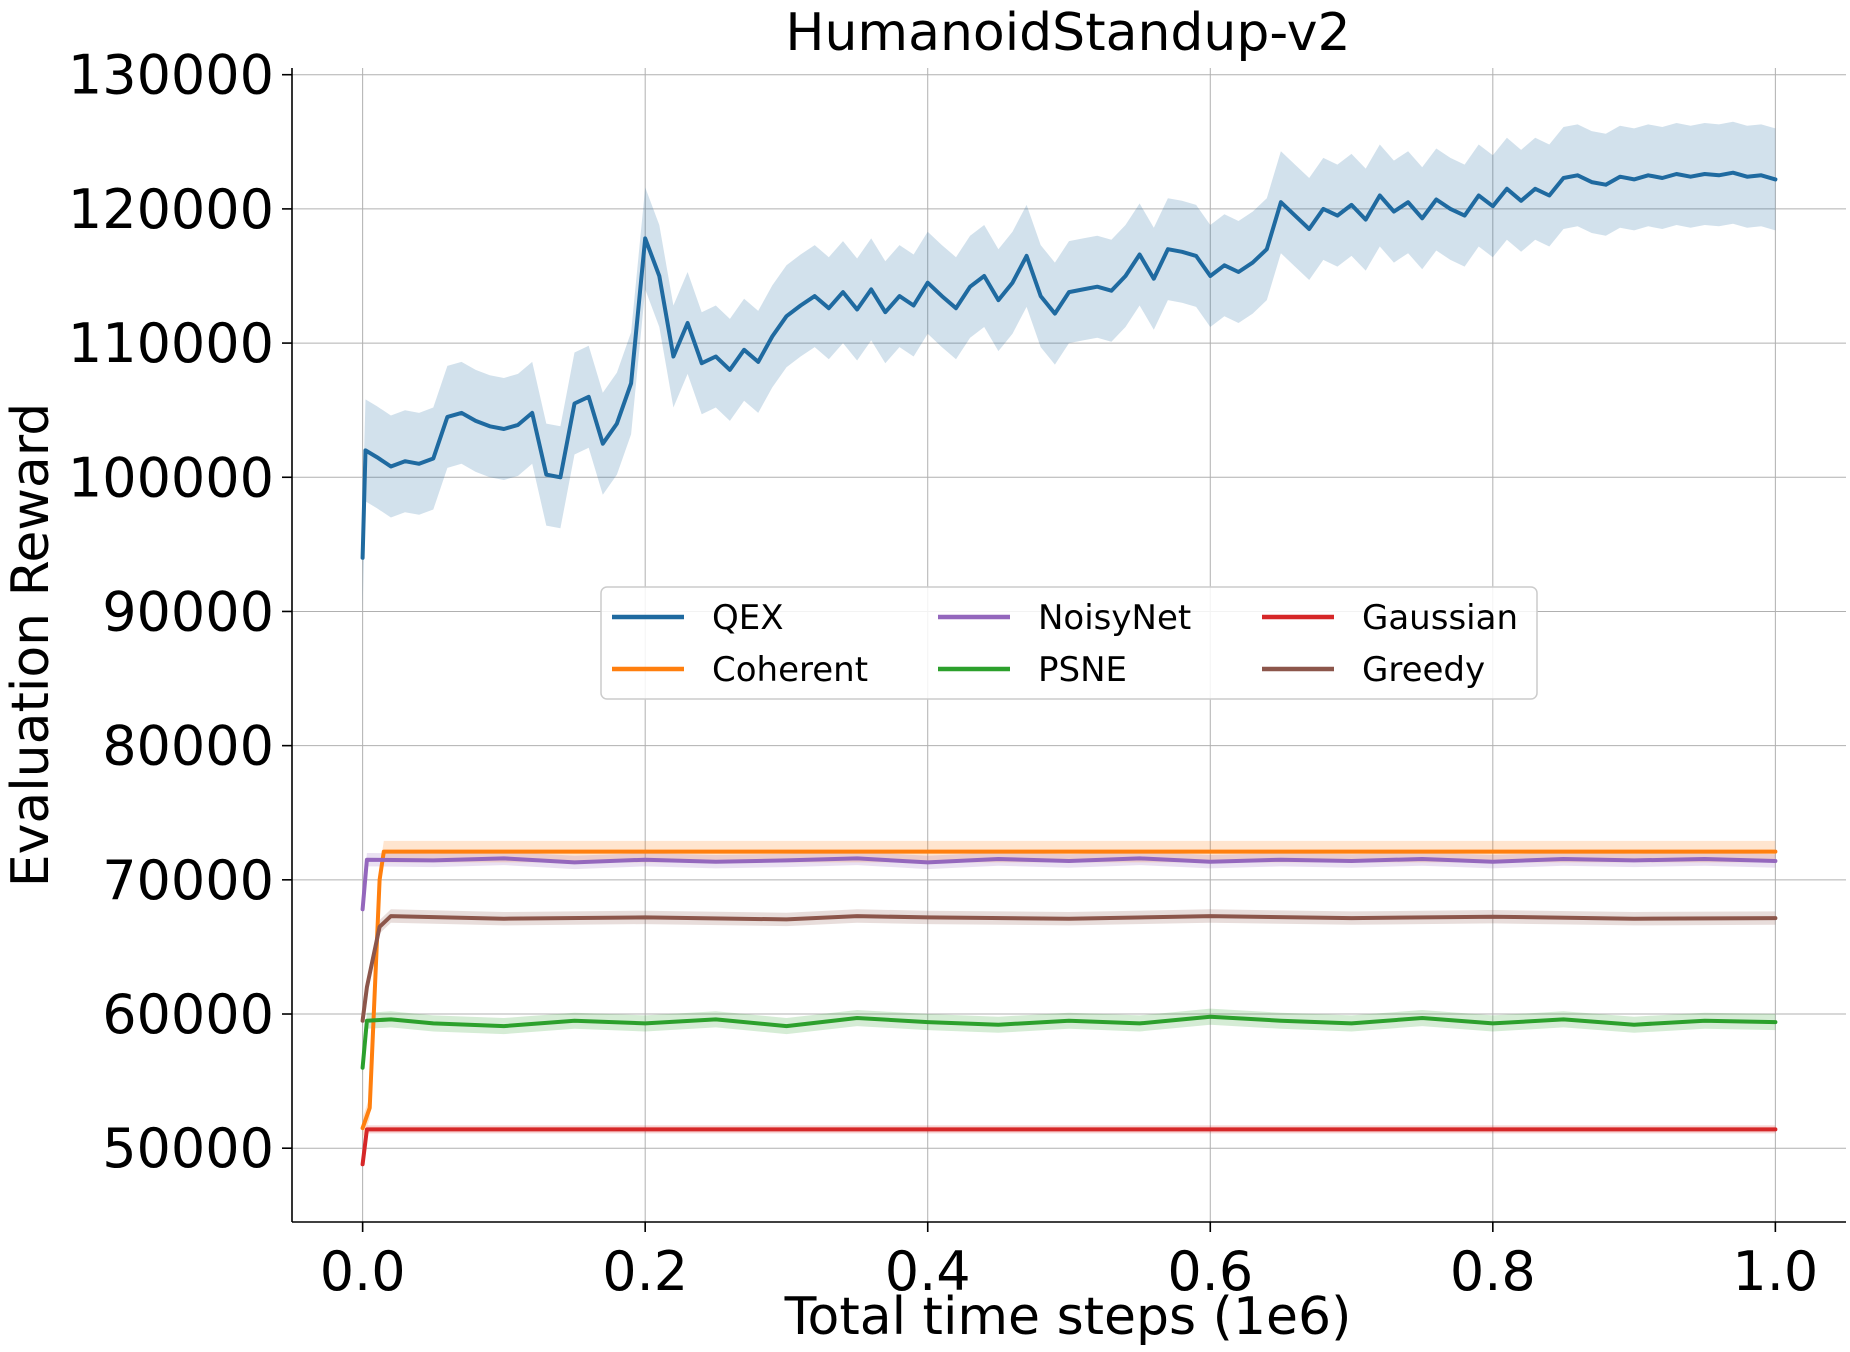 This screenshot has width=1850, height=1352. What do you see at coordinates (31, 645) in the screenshot?
I see `y-axis-label: Evaluation Reward` at bounding box center [31, 645].